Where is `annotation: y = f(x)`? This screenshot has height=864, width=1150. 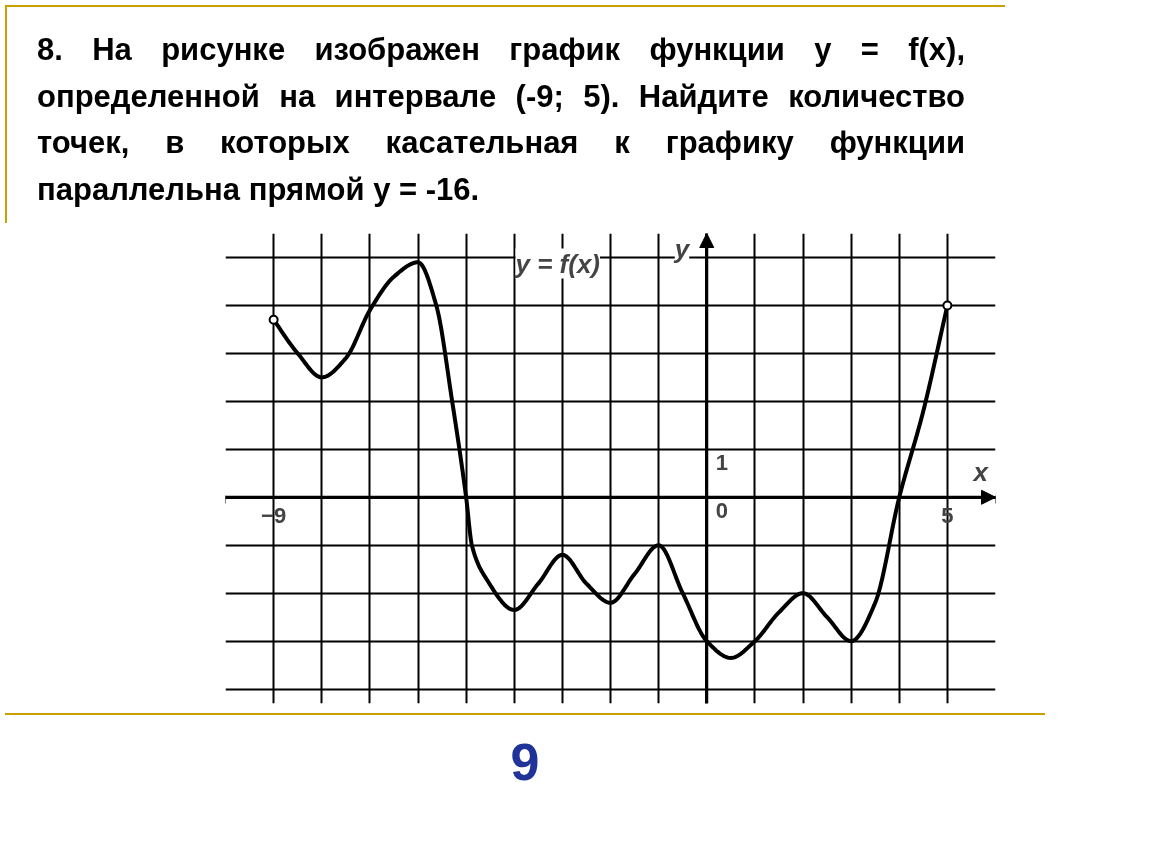
annotation: y = f(x) is located at coordinates (557, 263).